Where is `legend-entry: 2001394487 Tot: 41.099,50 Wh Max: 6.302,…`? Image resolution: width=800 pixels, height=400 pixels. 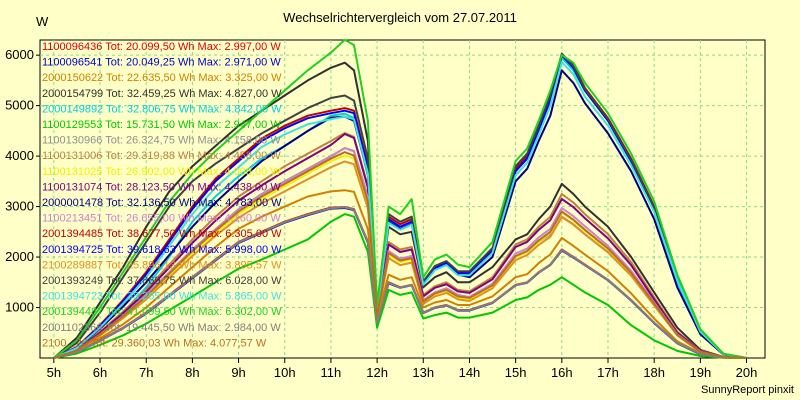 legend-entry: 2001394487 Tot: 41.099,50 Wh Max: 6.302,… is located at coordinates (162, 312).